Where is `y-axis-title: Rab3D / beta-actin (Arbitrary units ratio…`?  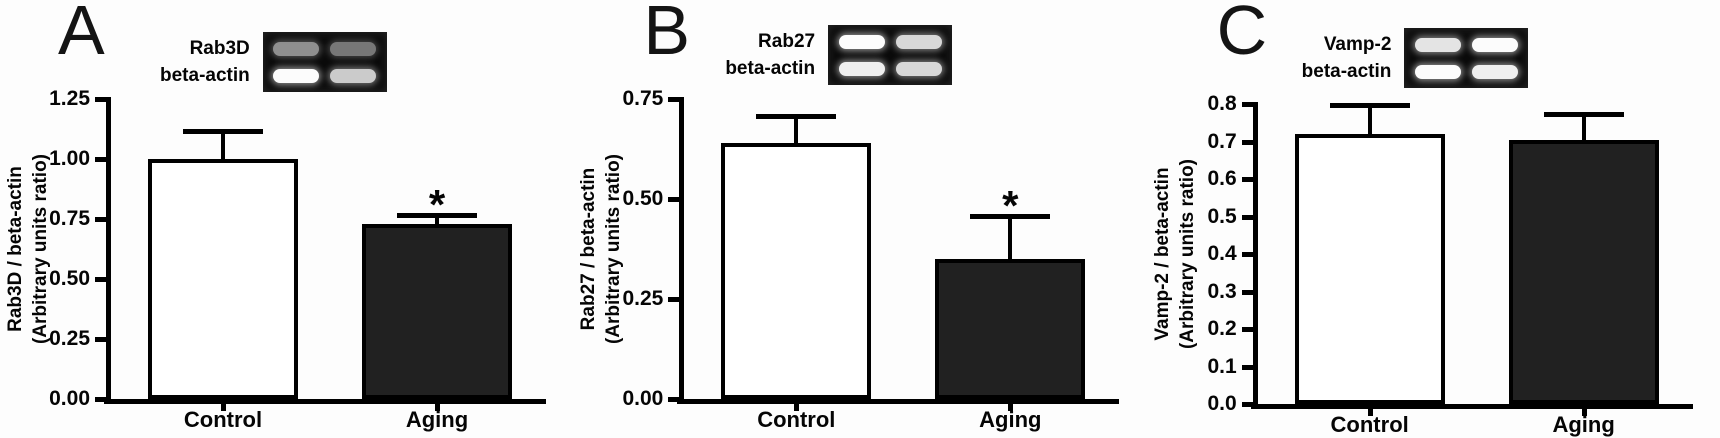 y-axis-title: Rab3D / beta-actin (Arbitrary units ratio… is located at coordinates (28, 249).